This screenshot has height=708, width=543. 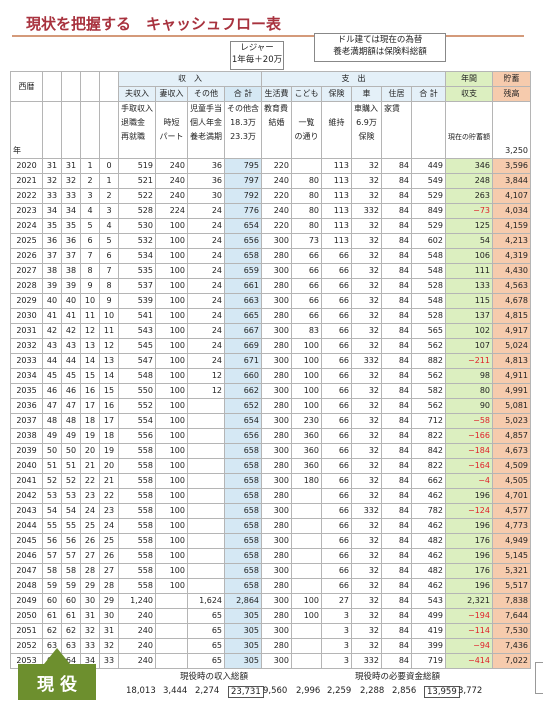 What do you see at coordinates (90, 286) in the screenshot?
I see `table-cell: 9` at bounding box center [90, 286].